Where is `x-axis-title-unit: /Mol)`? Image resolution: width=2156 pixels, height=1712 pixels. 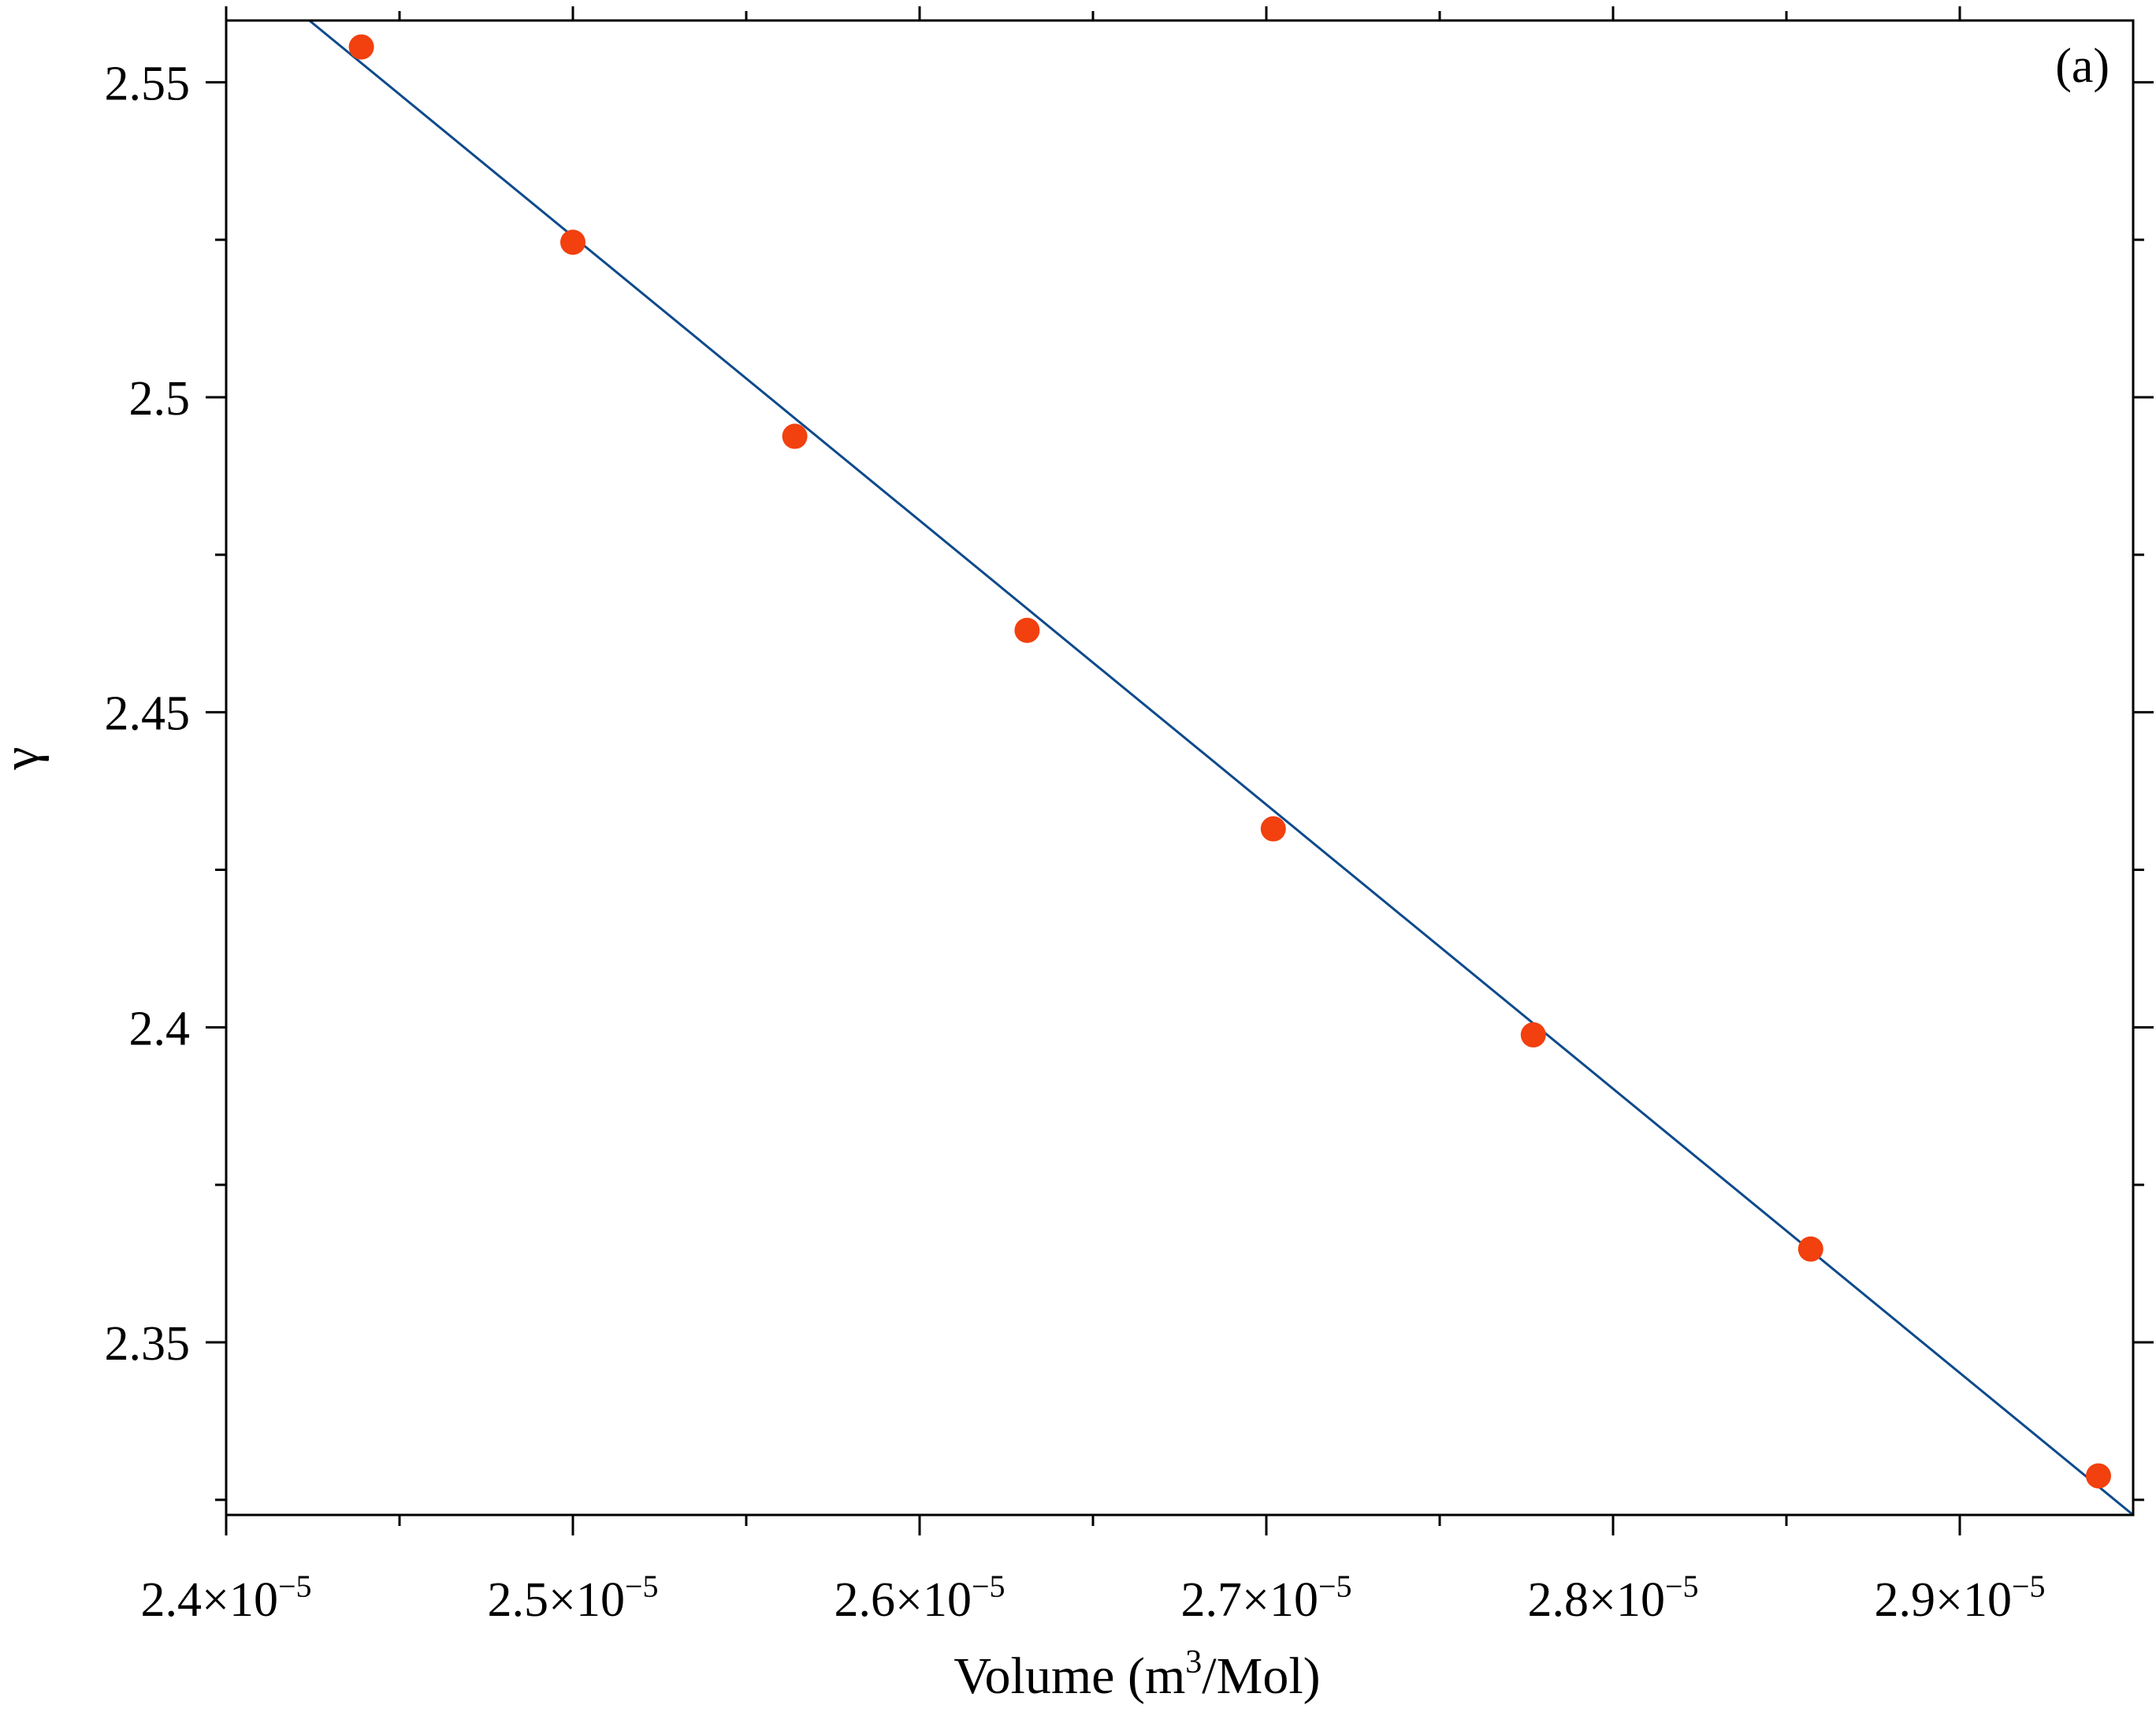
x-axis-title-unit: /Mol) is located at coordinates (1261, 1676).